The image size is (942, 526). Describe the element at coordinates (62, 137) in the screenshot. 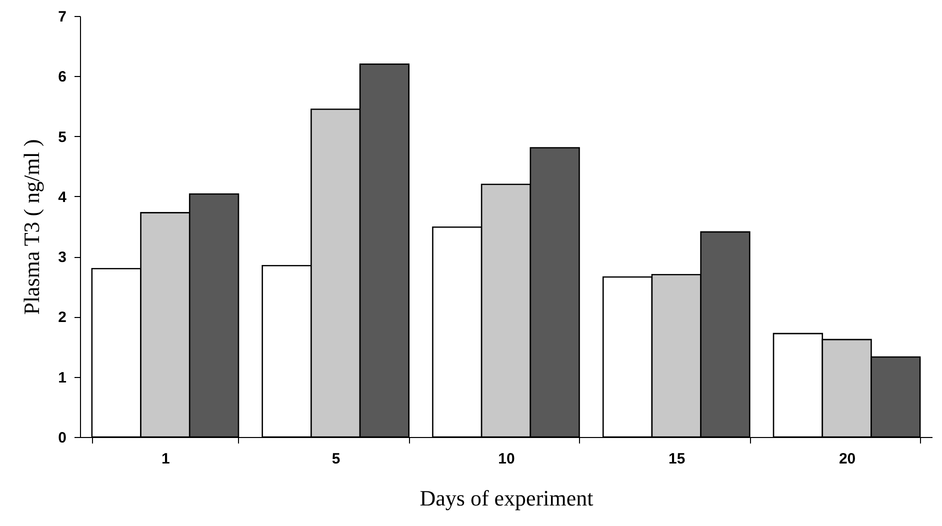

I see `y-tick-label: 5` at that location.